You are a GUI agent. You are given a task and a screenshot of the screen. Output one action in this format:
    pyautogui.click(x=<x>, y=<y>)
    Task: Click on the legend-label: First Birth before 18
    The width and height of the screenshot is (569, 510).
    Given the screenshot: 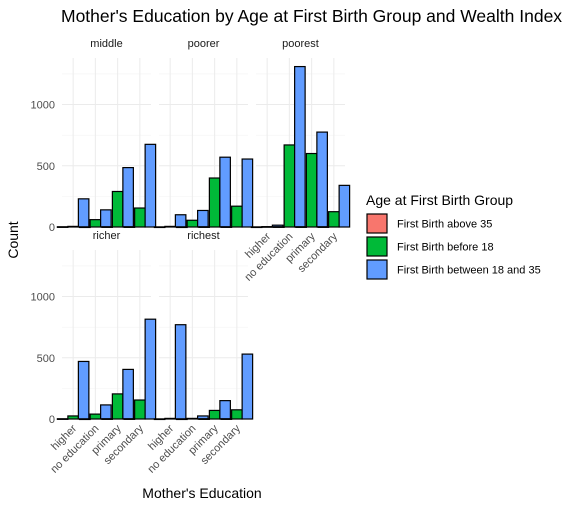 What is the action you would take?
    pyautogui.click(x=445, y=248)
    